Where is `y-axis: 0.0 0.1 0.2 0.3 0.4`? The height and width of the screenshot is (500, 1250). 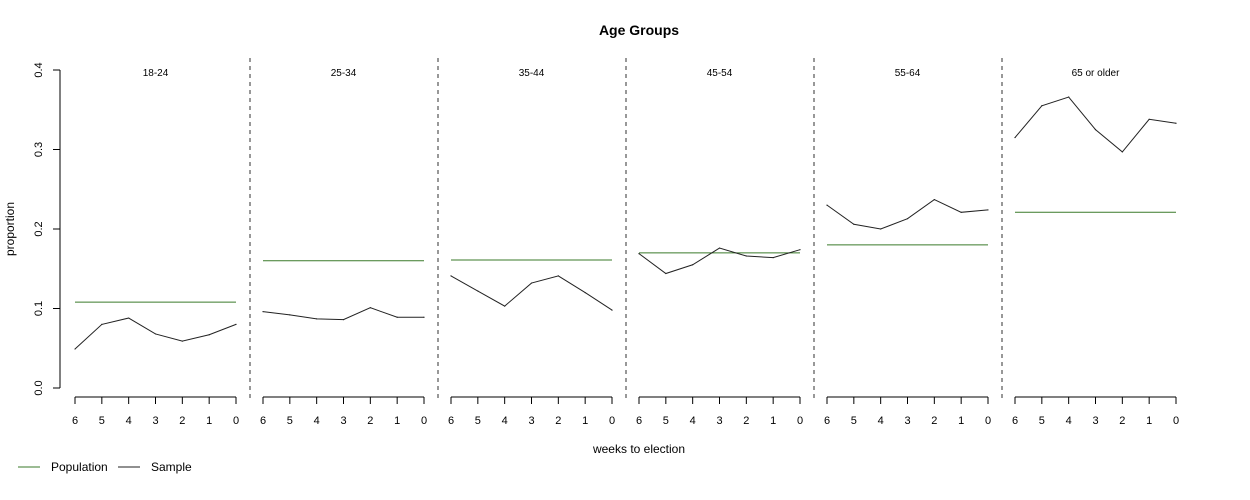
y-axis: 0.0 0.1 0.2 0.3 0.4 is located at coordinates (47, 229).